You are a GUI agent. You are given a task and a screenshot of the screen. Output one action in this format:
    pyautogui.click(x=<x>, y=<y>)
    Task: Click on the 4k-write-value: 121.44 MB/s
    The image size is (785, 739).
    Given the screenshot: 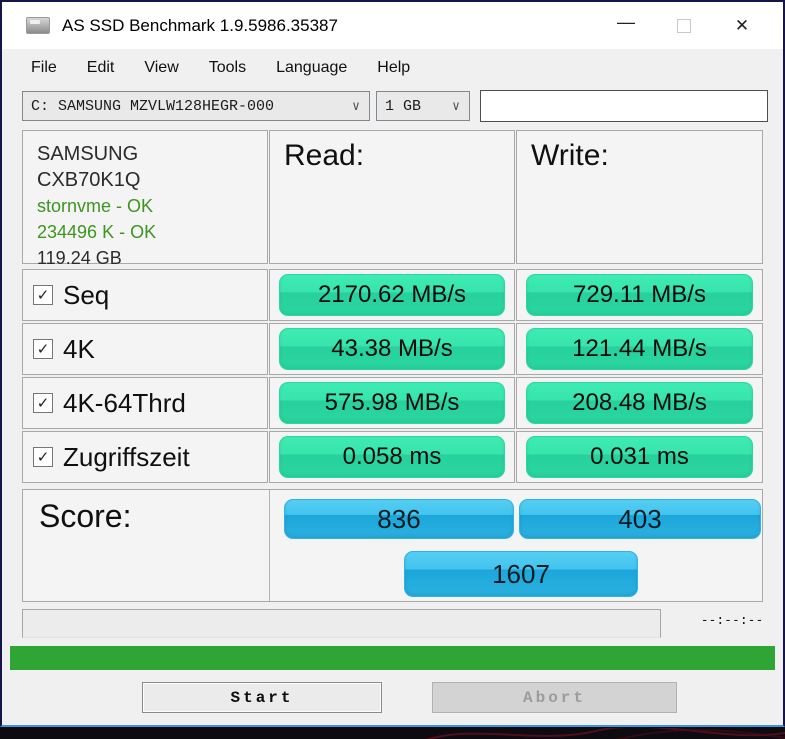 What is the action you would take?
    pyautogui.click(x=639, y=349)
    